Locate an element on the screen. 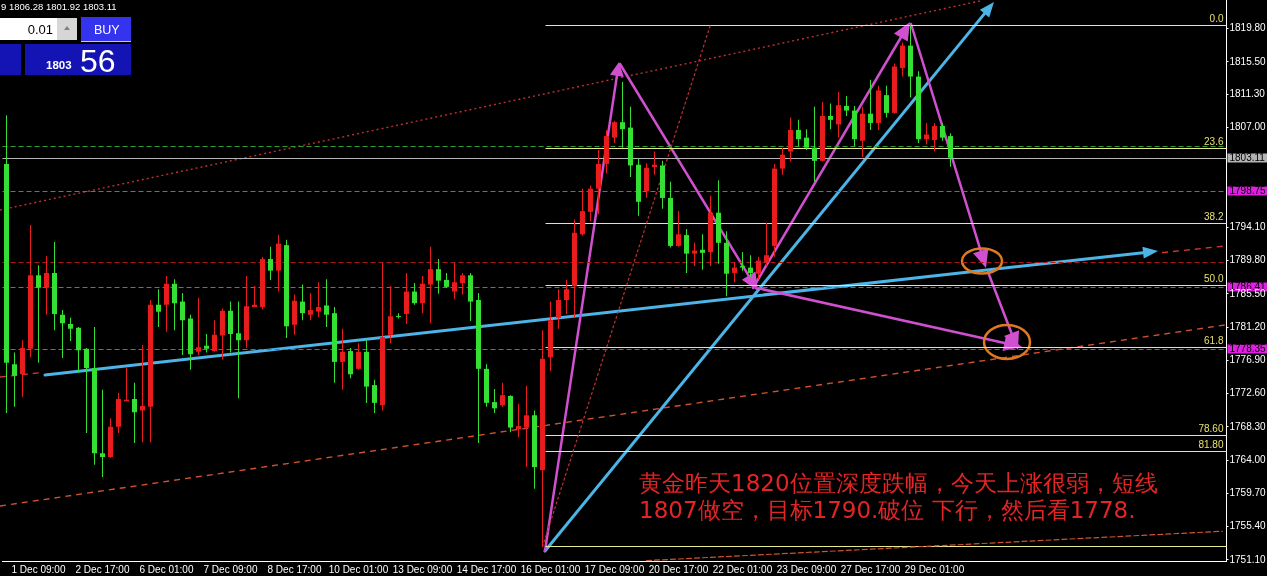 Image resolution: width=1267 pixels, height=576 pixels. annotation: 黄金昨天1820位置深度跌幅，今天上涨很弱，短线 1807做空，目标1790.破位 下行，然后看1778. is located at coordinates (898, 497).